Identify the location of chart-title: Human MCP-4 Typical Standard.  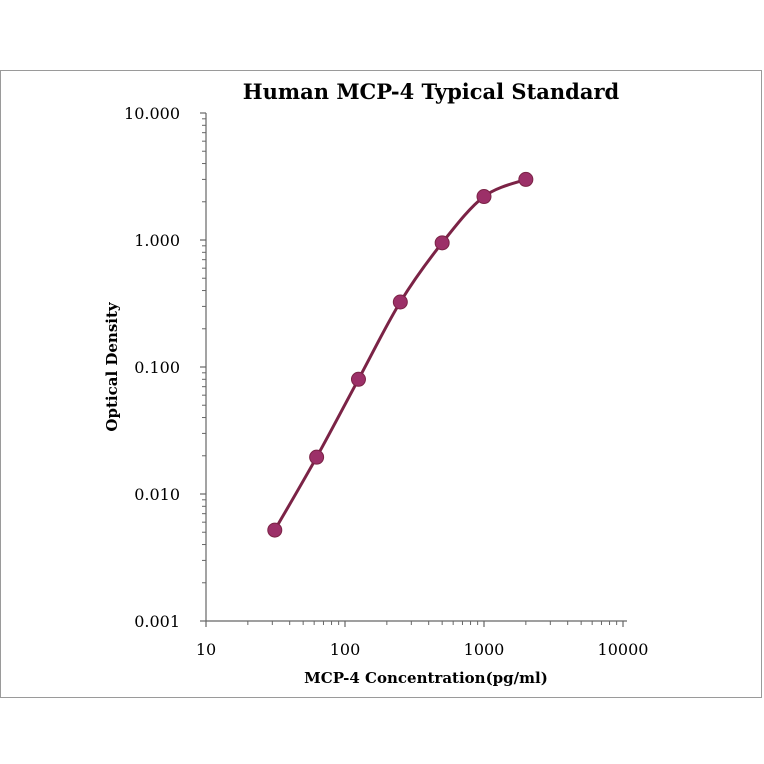
(431, 91).